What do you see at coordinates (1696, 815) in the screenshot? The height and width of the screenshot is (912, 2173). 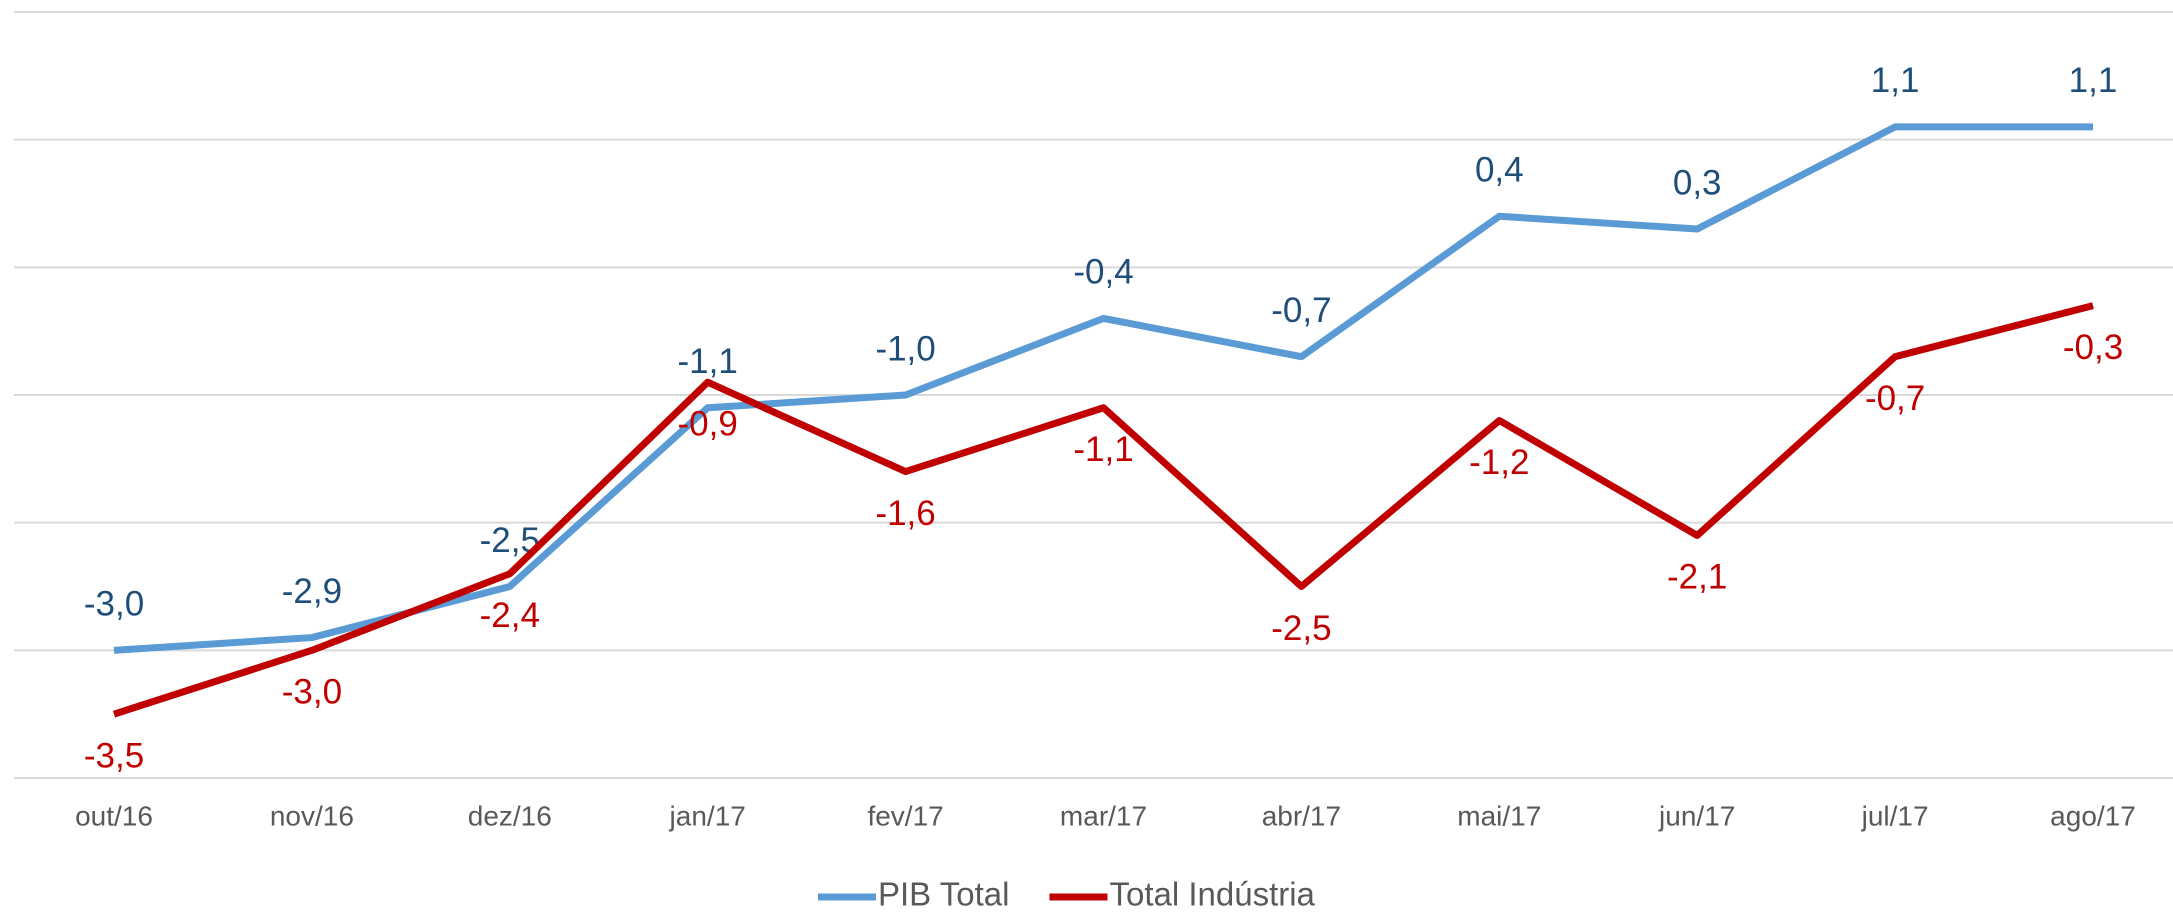 I see `x-tick-label: jun/17` at bounding box center [1696, 815].